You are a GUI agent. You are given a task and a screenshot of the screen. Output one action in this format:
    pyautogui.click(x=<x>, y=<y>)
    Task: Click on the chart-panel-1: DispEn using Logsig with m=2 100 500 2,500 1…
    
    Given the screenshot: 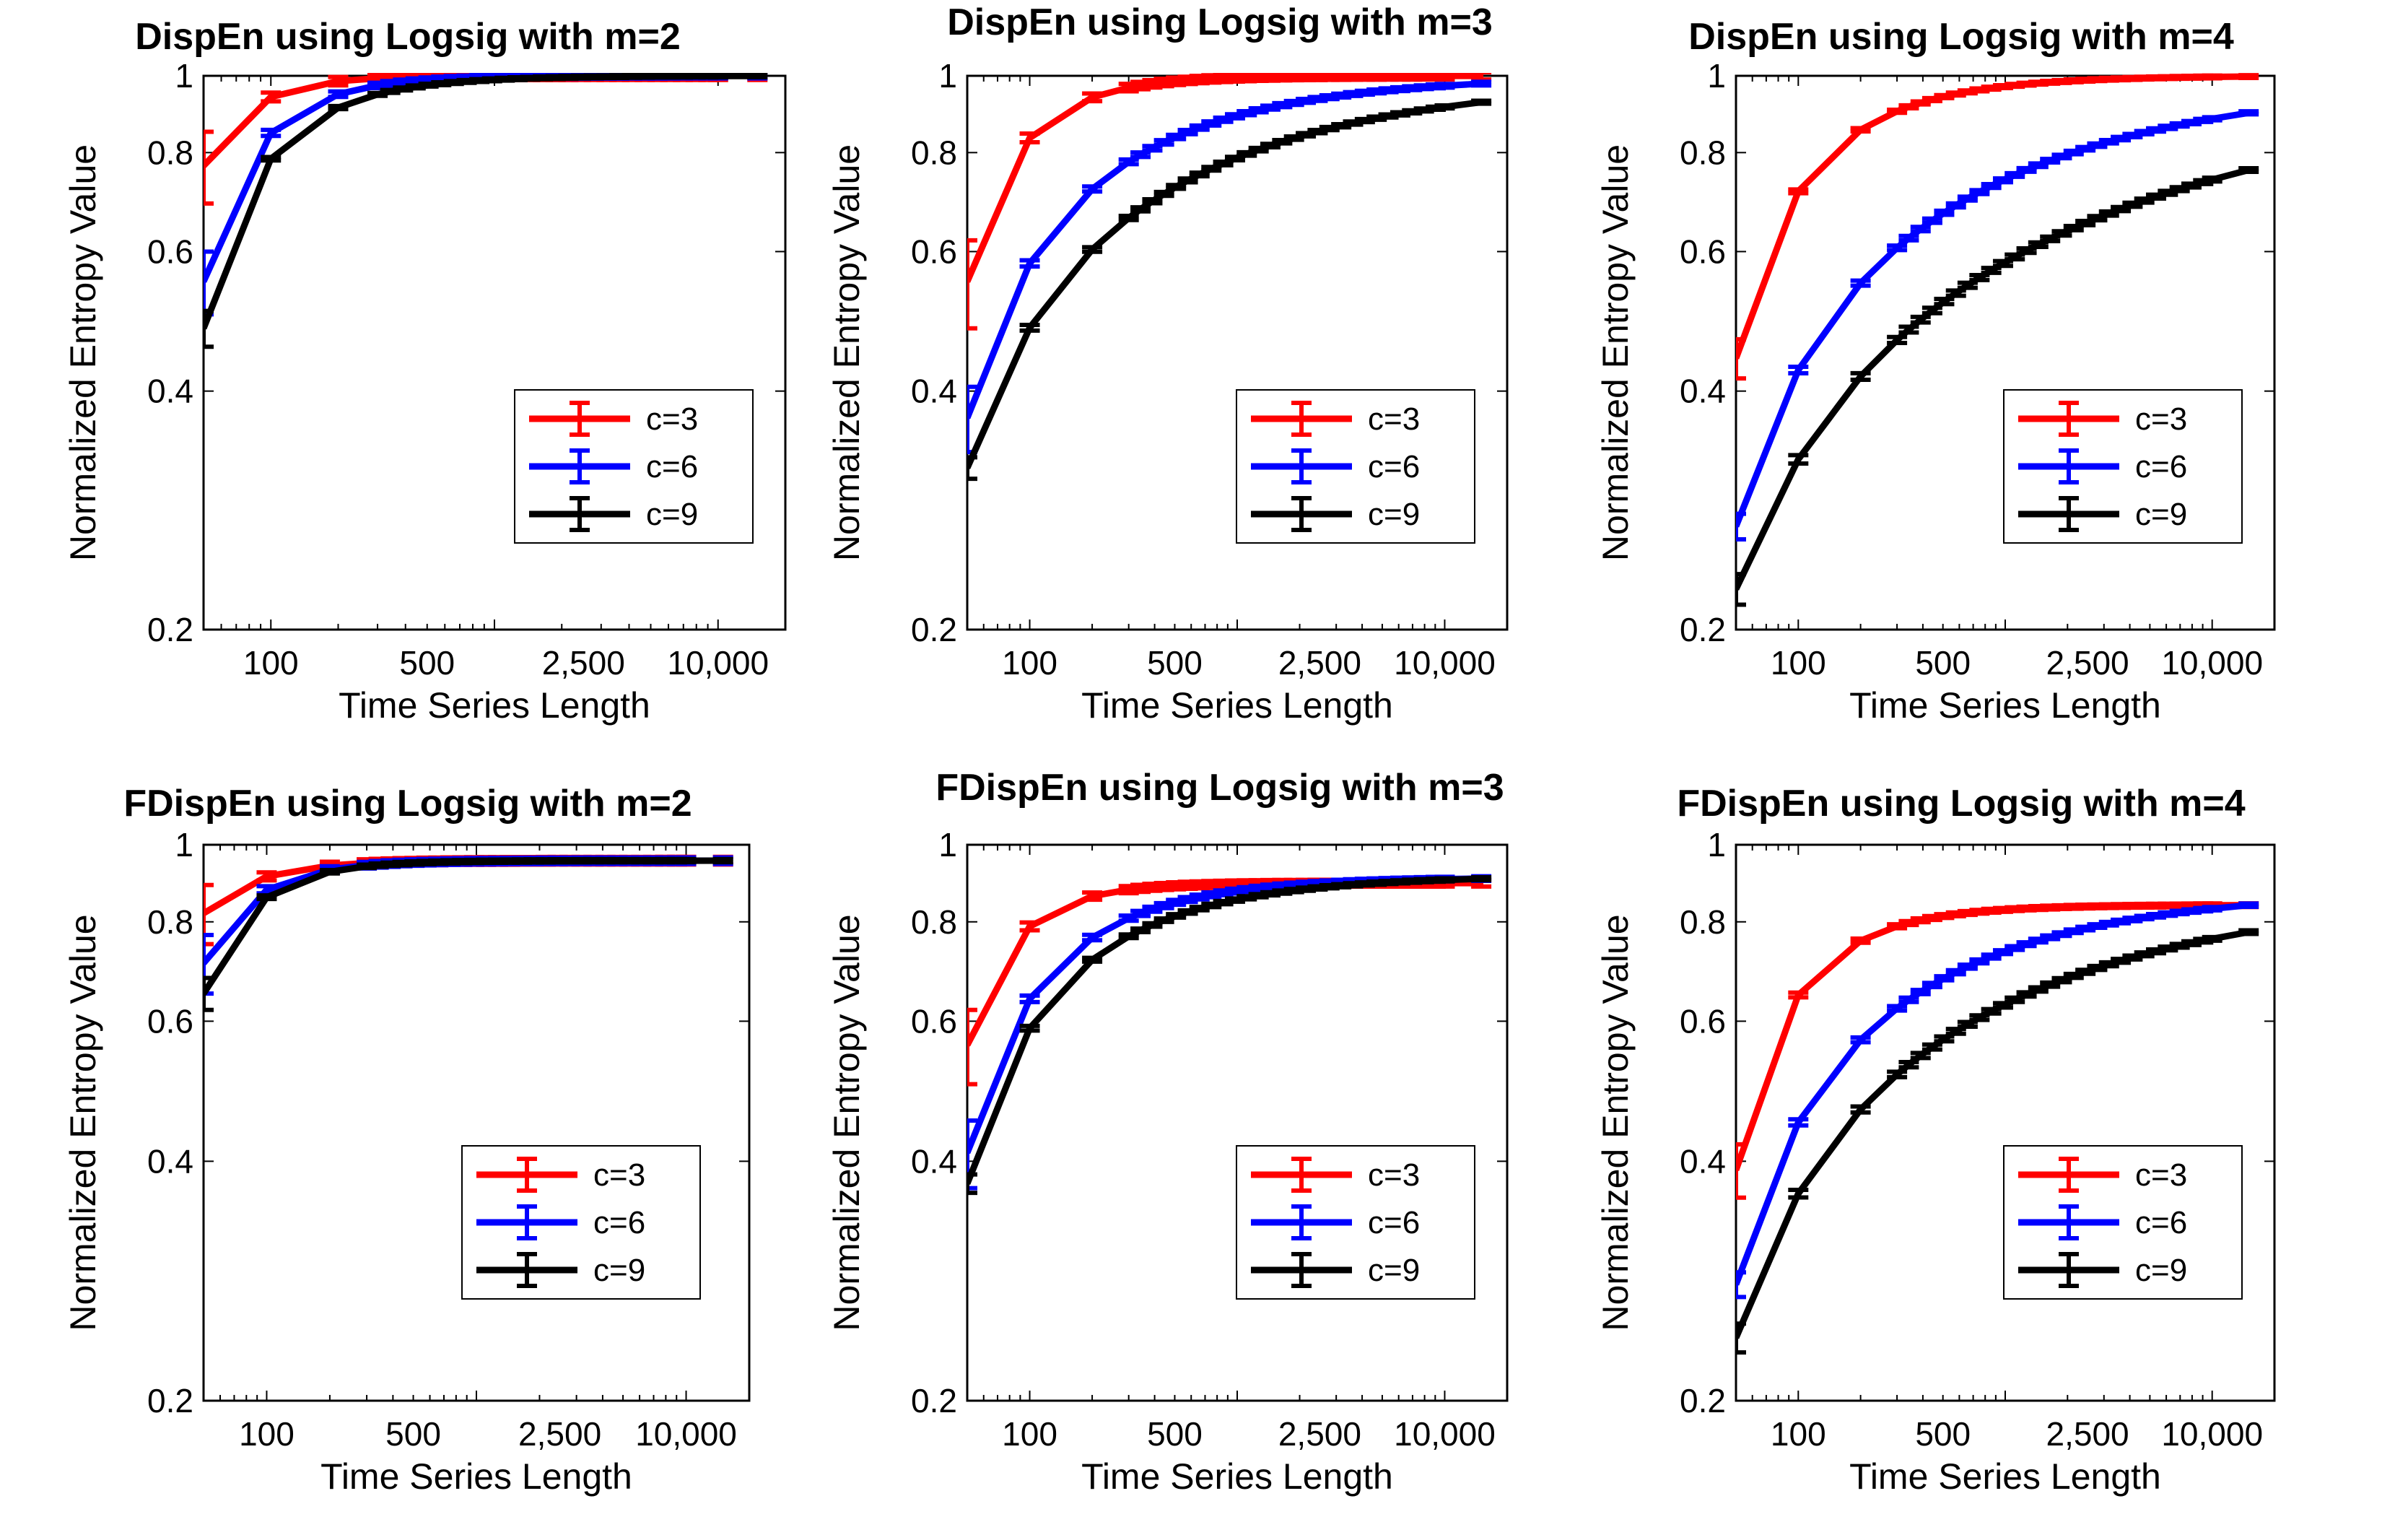 What is the action you would take?
    pyautogui.click(x=425, y=371)
    